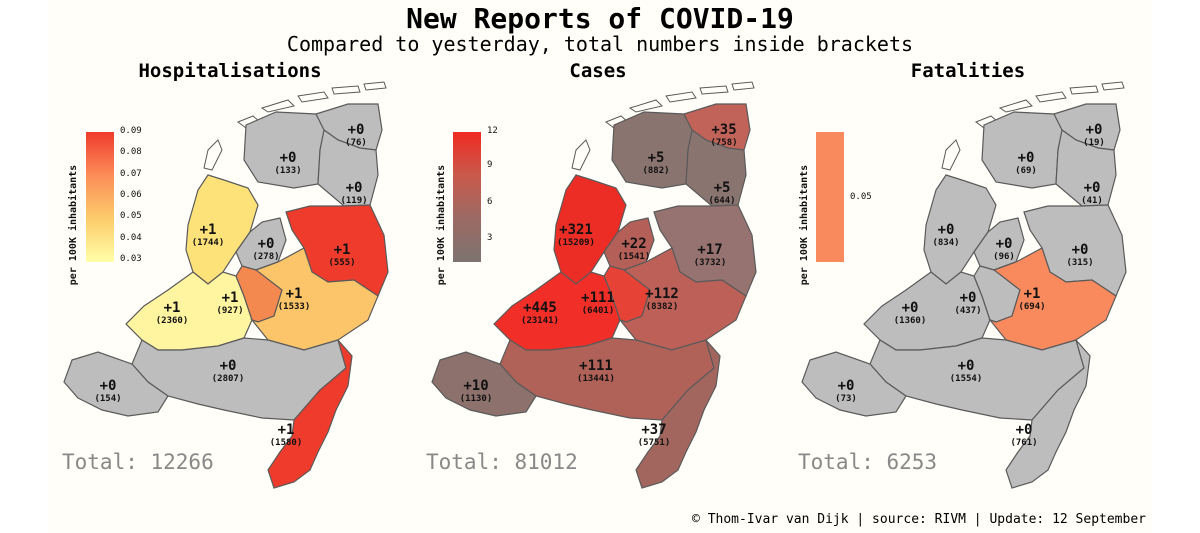  What do you see at coordinates (966, 379) in the screenshot?
I see `label-total-noord-brabant: (1554)` at bounding box center [966, 379].